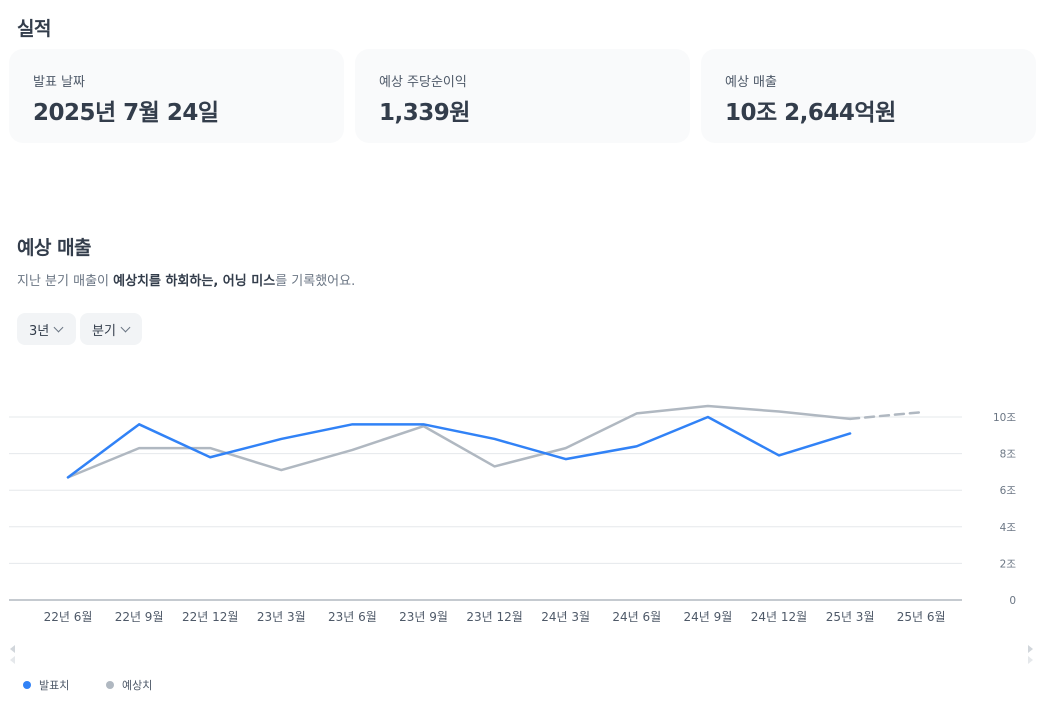  I want to click on description-highlight-2: 어닝 미스, so click(247, 281).